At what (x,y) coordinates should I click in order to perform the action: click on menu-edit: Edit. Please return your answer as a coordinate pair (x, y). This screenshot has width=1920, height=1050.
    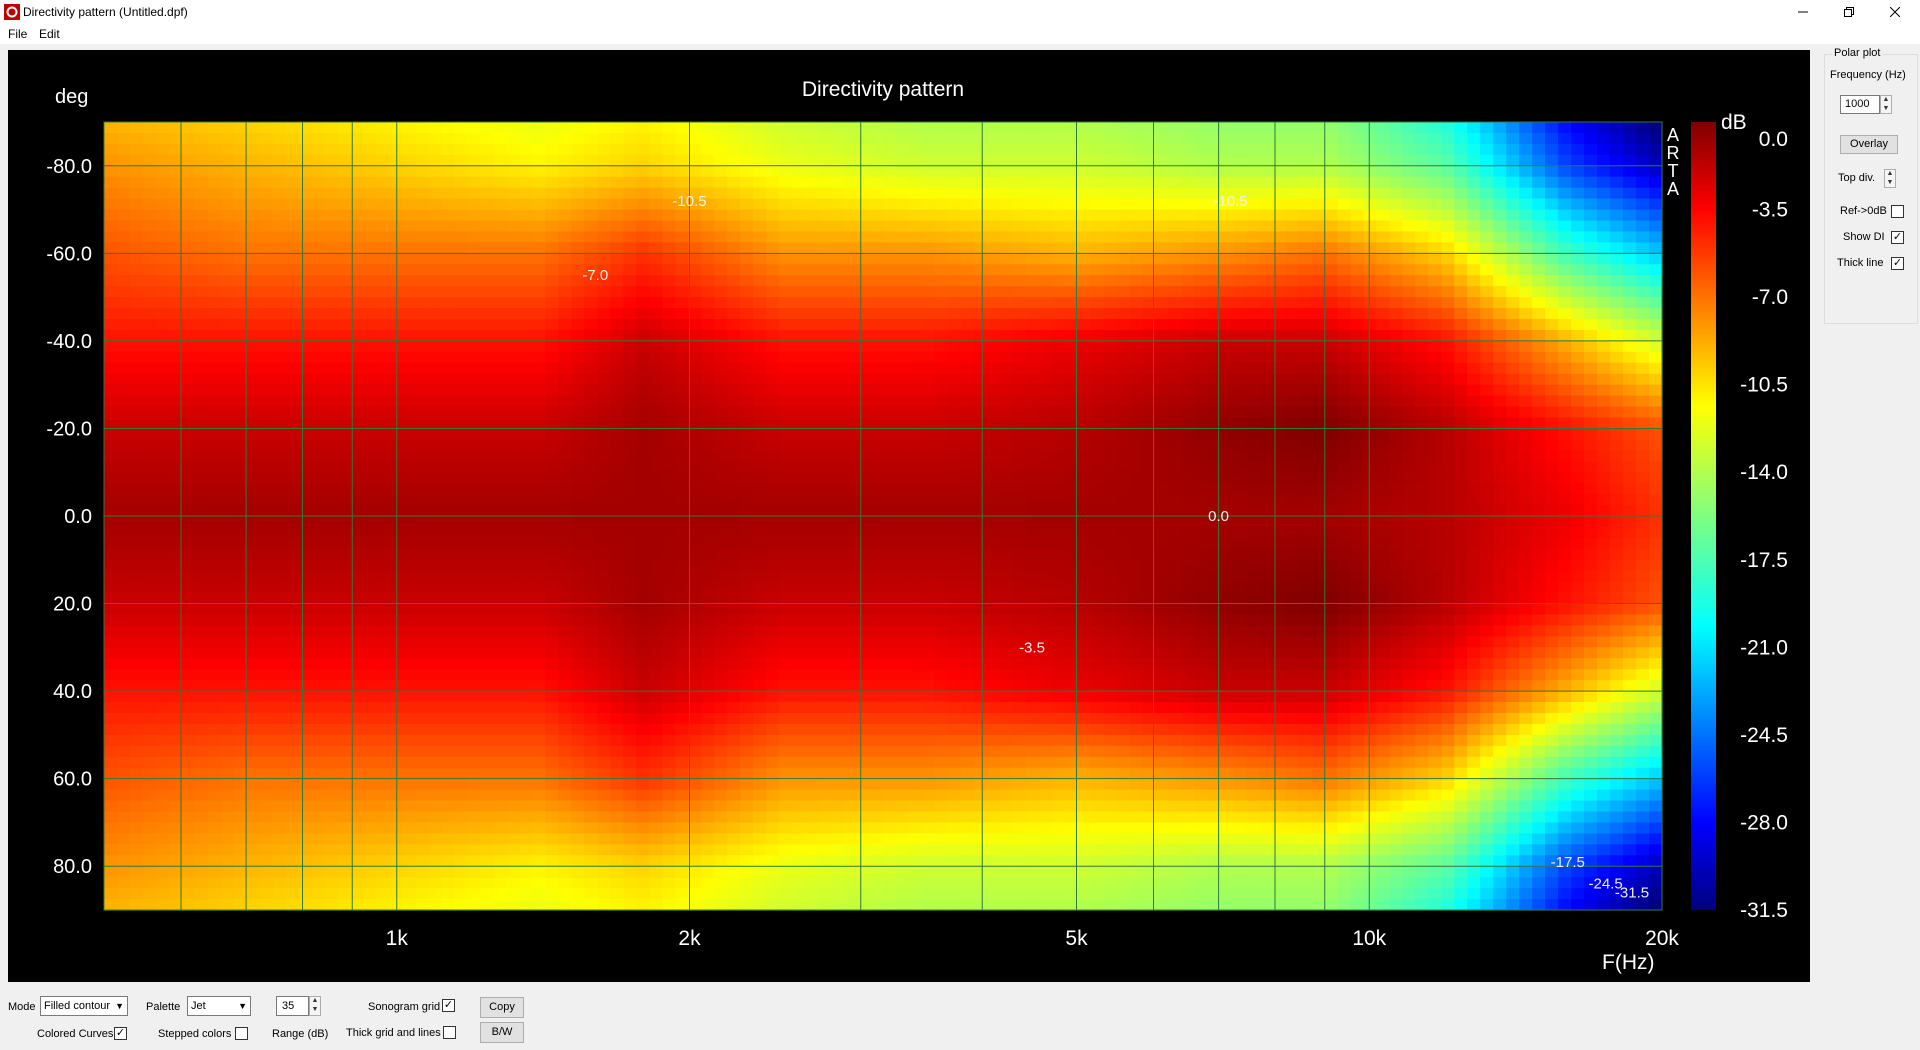
    Looking at the image, I should click on (49, 34).